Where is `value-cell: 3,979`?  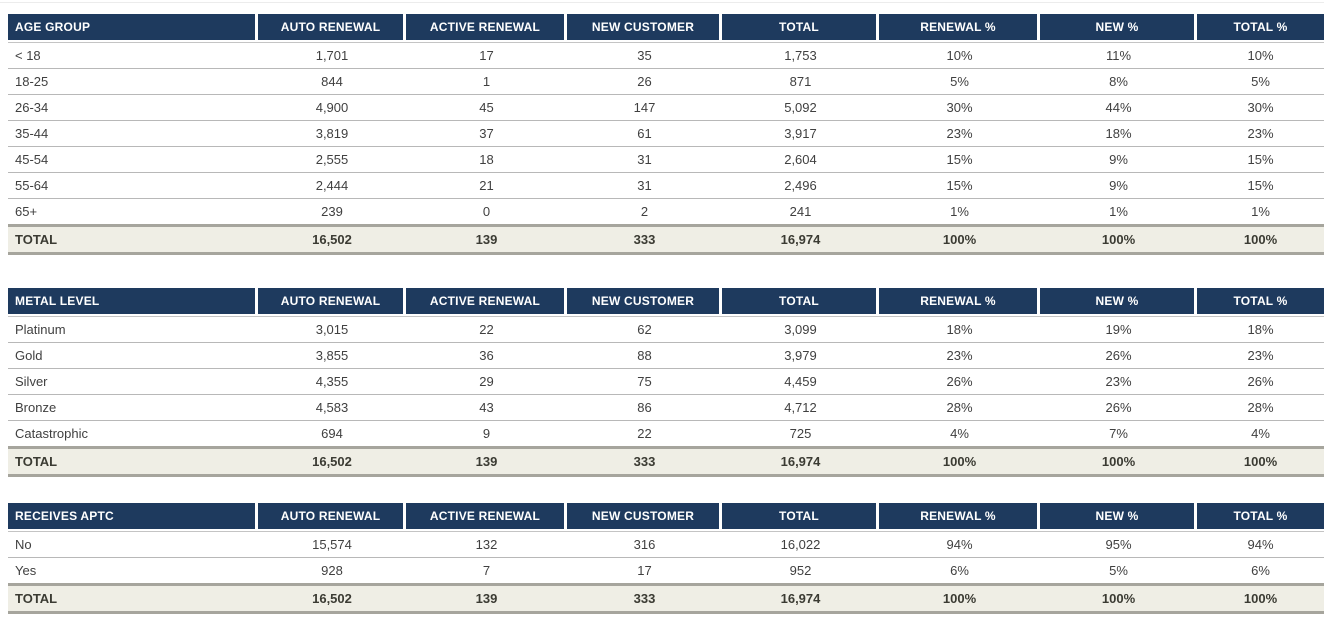 value-cell: 3,979 is located at coordinates (800, 356).